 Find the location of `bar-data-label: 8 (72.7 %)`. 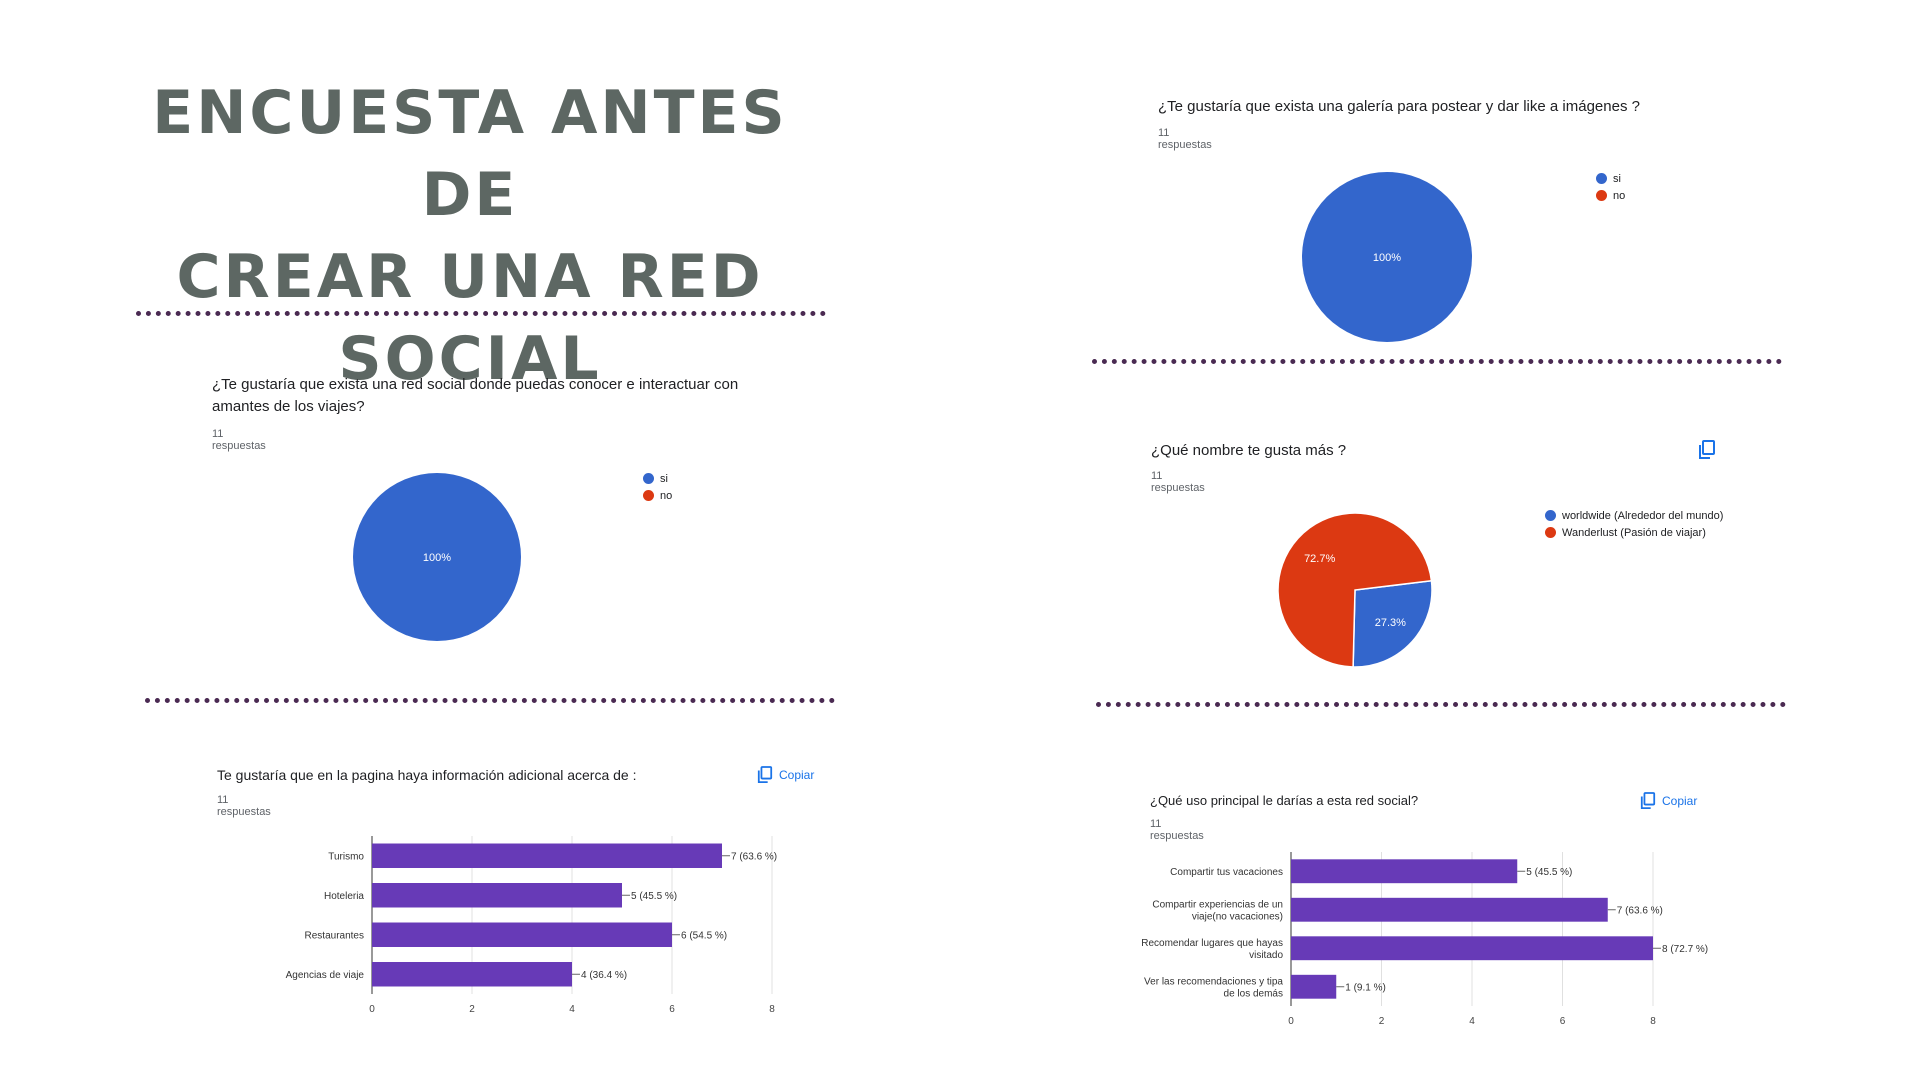

bar-data-label: 8 (72.7 %) is located at coordinates (1685, 949).